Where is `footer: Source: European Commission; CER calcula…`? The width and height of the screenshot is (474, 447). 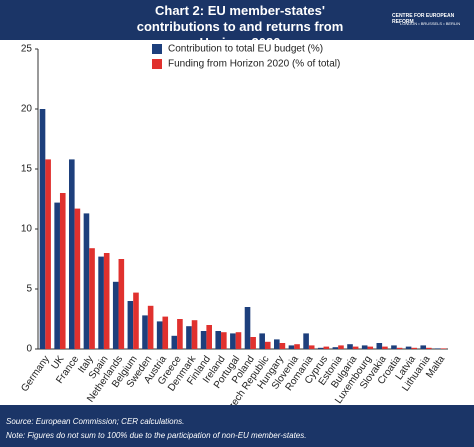
footer: Source: European Commission; CER calcula… is located at coordinates (237, 426).